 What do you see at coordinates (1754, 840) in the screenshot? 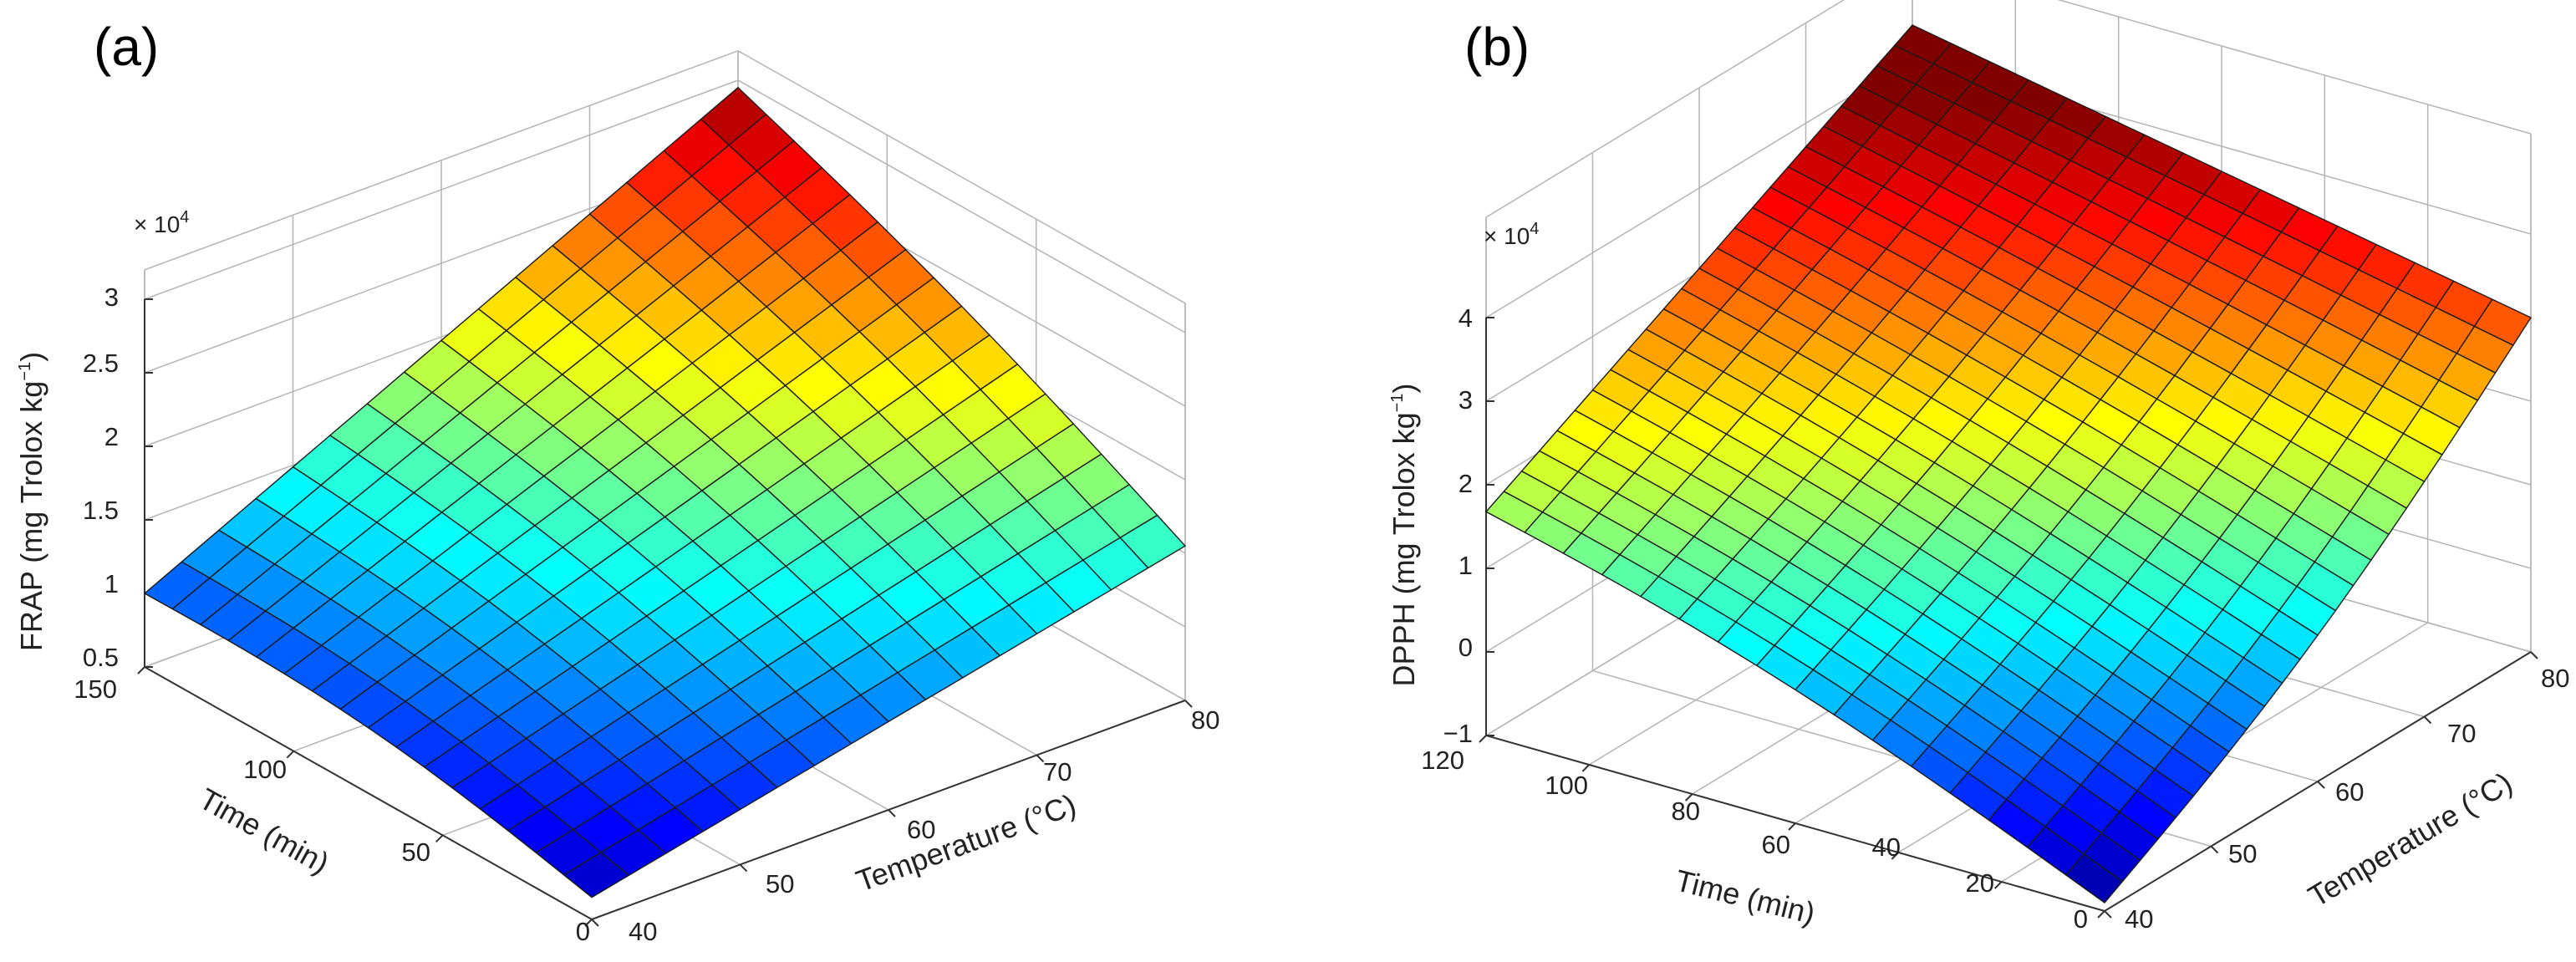
I see `panel-b-time-ticks: 0 20 40 60 80 100 120` at bounding box center [1754, 840].